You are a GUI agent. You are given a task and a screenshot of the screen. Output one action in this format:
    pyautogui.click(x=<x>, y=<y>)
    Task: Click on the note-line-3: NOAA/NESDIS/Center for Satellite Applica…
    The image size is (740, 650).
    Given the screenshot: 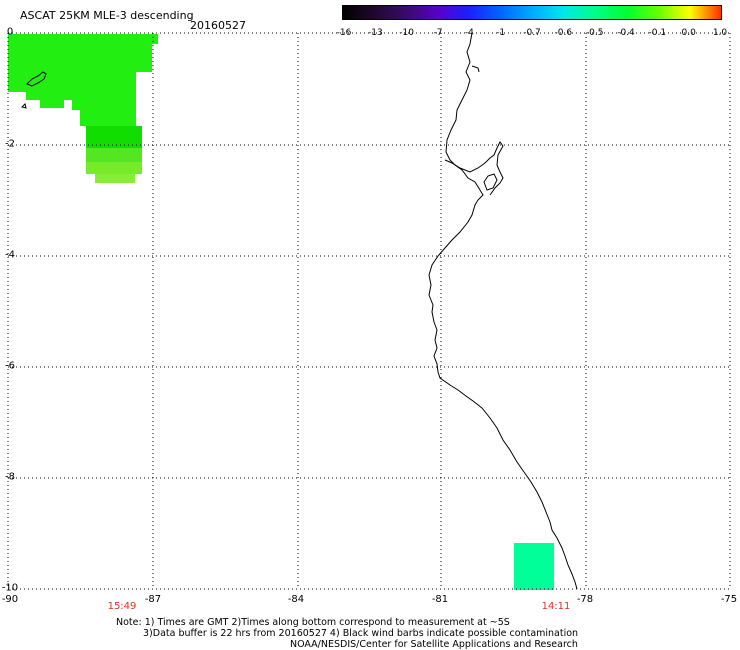 What is the action you would take?
    pyautogui.click(x=434, y=644)
    